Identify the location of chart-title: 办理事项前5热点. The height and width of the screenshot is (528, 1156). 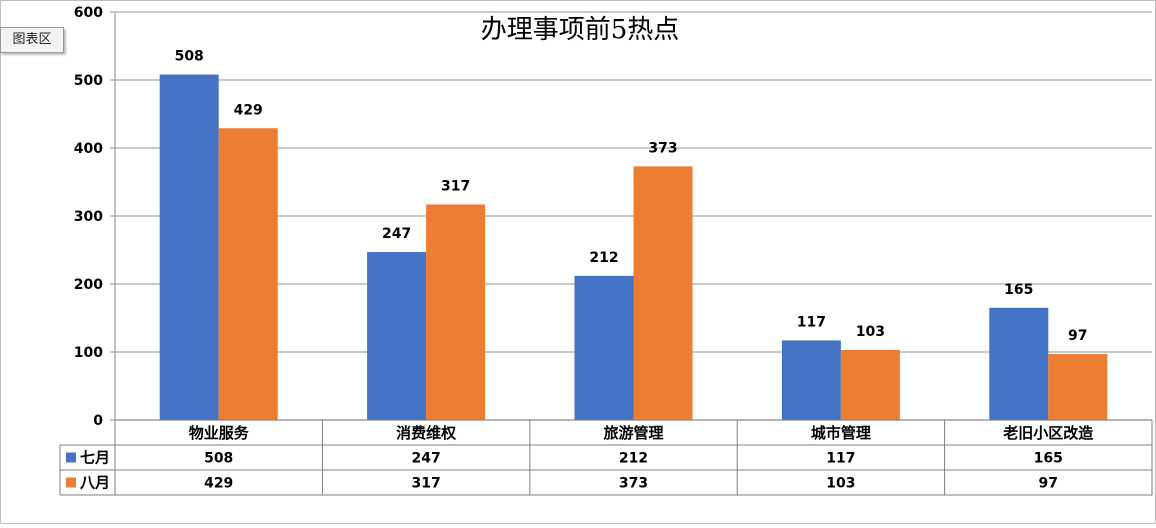
(580, 30).